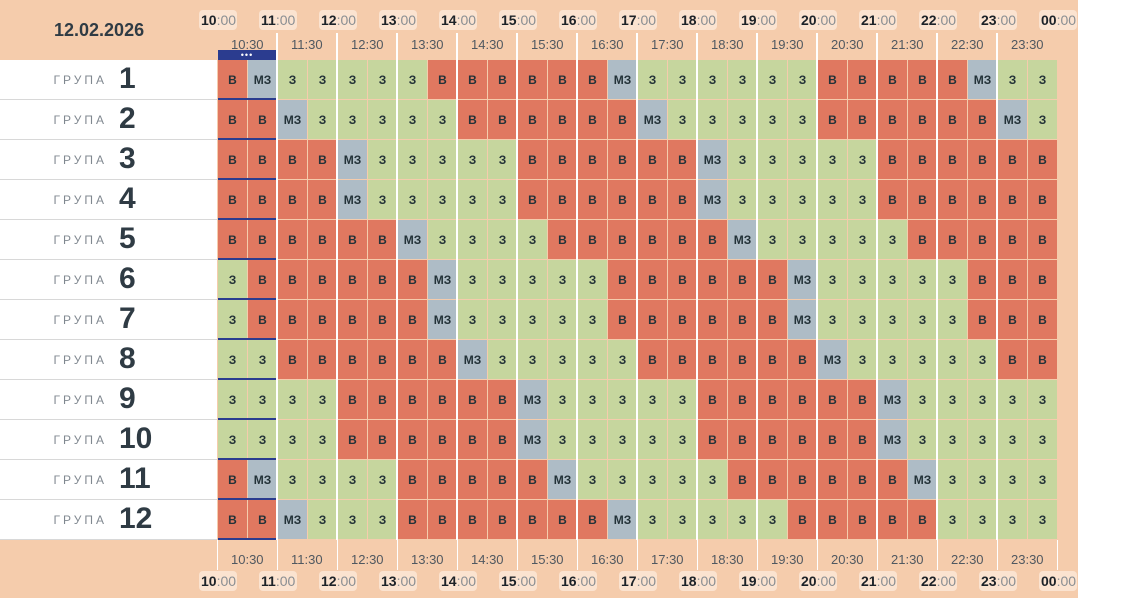 The image size is (1142, 598). Describe the element at coordinates (108, 280) in the screenshot. I see `group-label: ГРУПА 6` at that location.